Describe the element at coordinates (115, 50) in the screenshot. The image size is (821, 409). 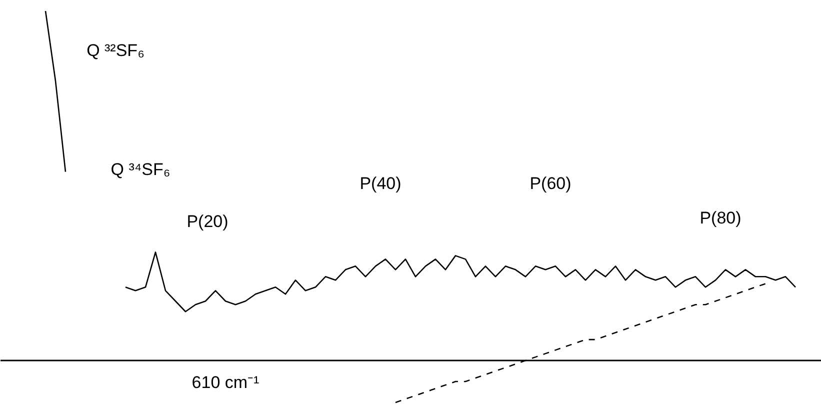
I see `annotation: Q ³²SF₆` at that location.